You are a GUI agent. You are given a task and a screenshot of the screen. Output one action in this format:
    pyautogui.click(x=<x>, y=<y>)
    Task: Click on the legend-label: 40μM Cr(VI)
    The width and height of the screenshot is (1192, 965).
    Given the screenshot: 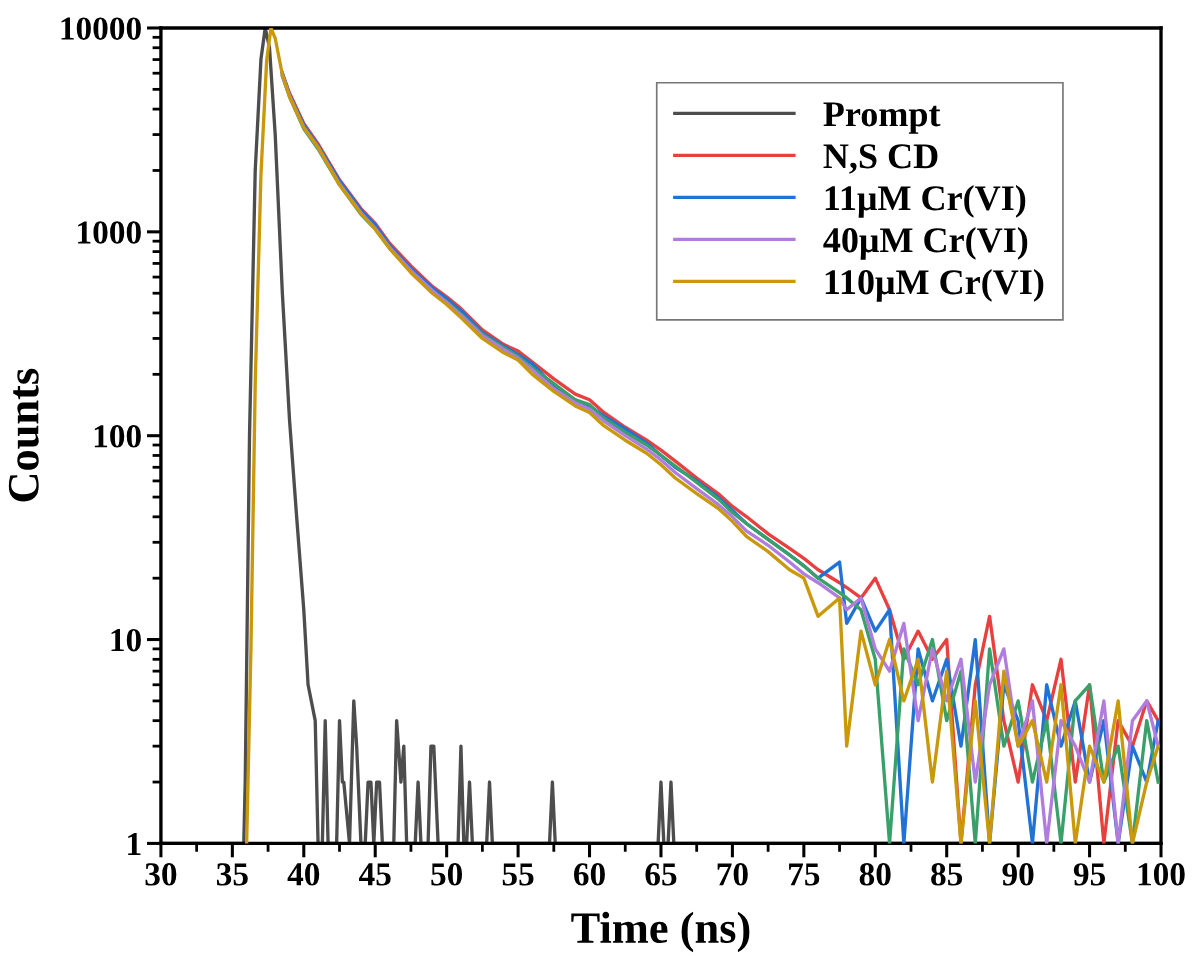 What is the action you would take?
    pyautogui.click(x=925, y=243)
    